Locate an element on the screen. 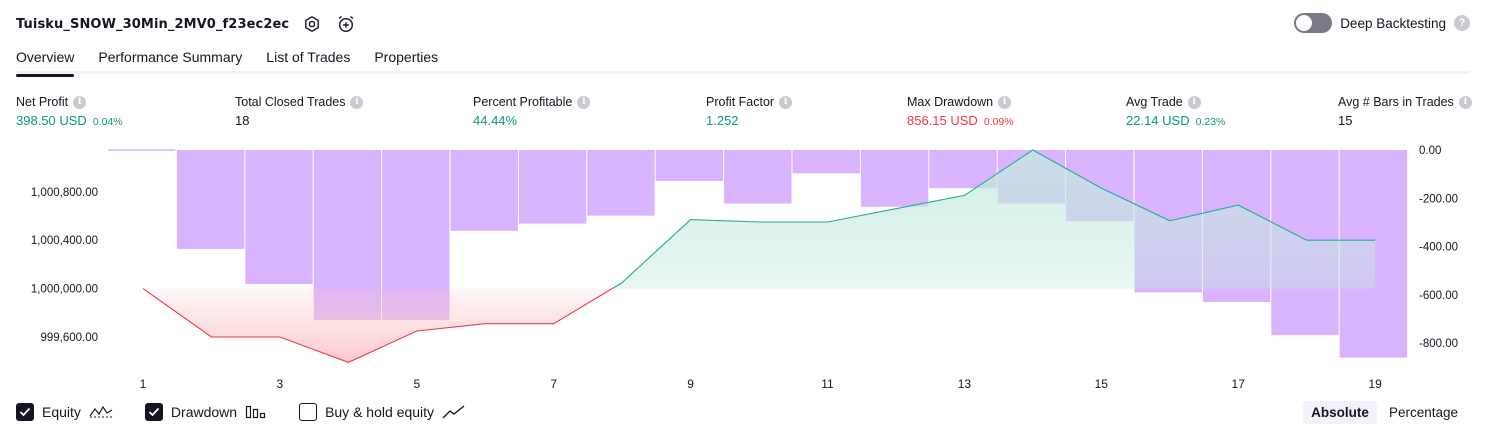 This screenshot has width=1486, height=438. x-axis-tick: 7 is located at coordinates (553, 384).